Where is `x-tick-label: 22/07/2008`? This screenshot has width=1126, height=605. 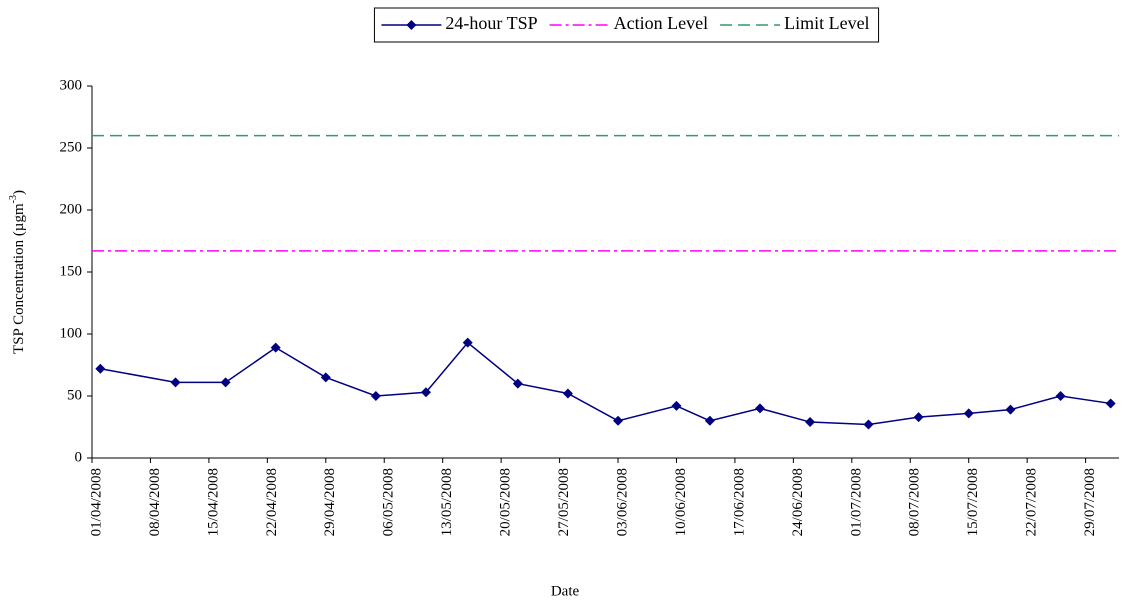
x-tick-label: 22/07/2008 is located at coordinates (1032, 502).